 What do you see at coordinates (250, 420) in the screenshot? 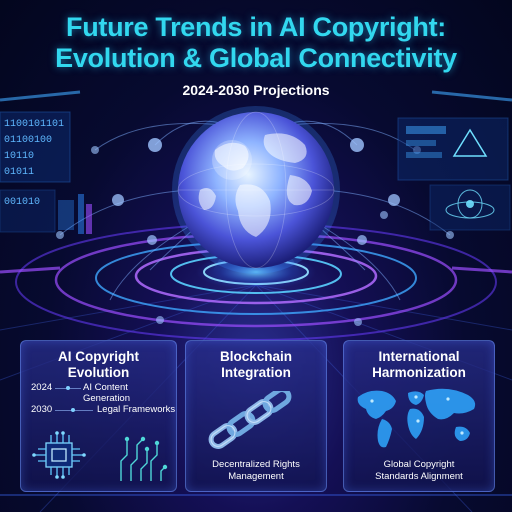
I see `chain-icon` at bounding box center [250, 420].